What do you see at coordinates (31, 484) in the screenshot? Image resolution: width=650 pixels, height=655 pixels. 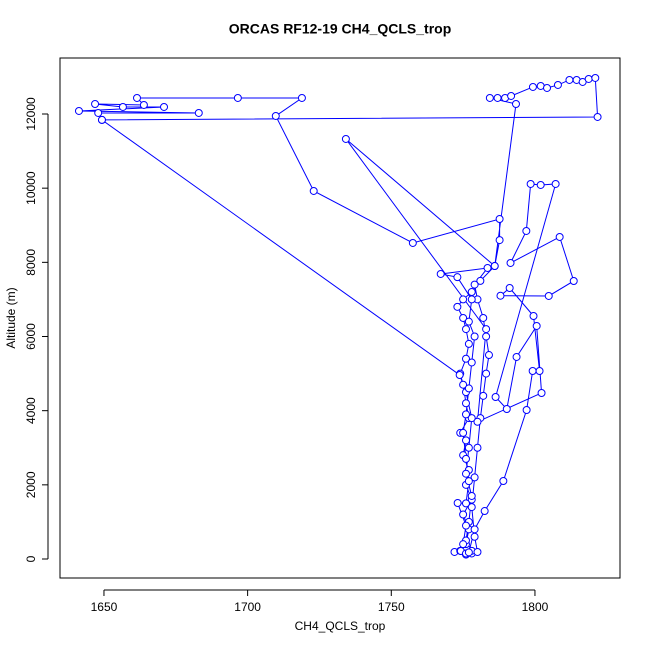 I see `y-tick-label: 2000` at bounding box center [31, 484].